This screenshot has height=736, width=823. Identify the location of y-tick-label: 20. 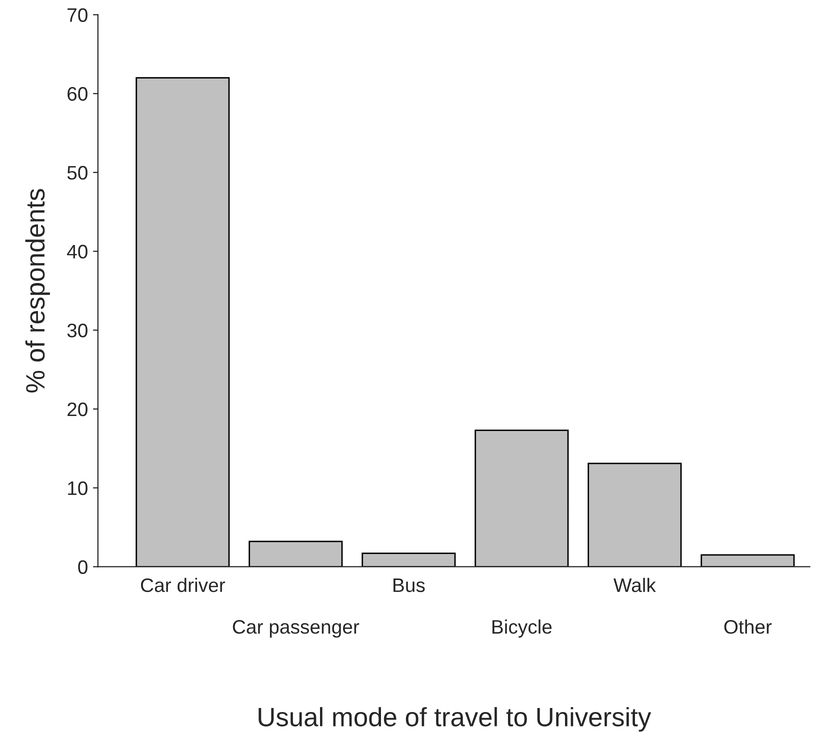
(78, 409).